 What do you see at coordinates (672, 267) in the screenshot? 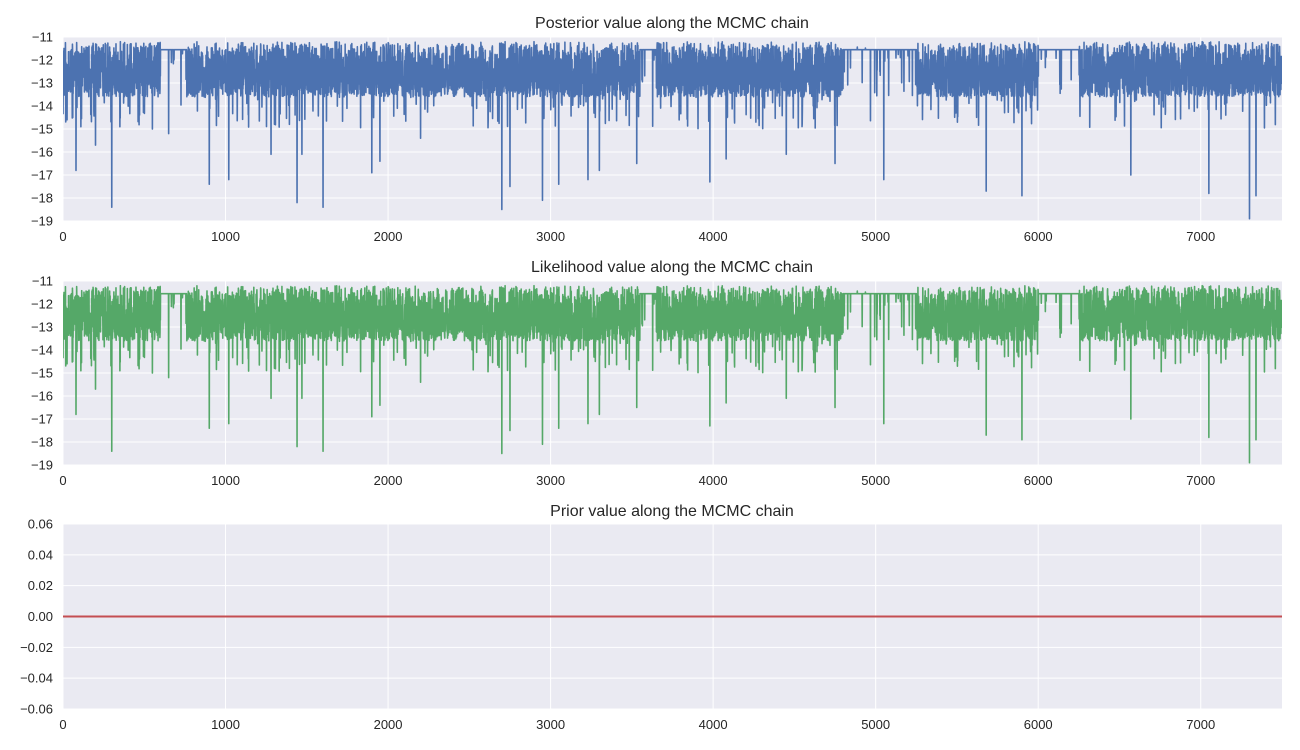
I see `chart-title: Likelihood value along the MCMC chain` at bounding box center [672, 267].